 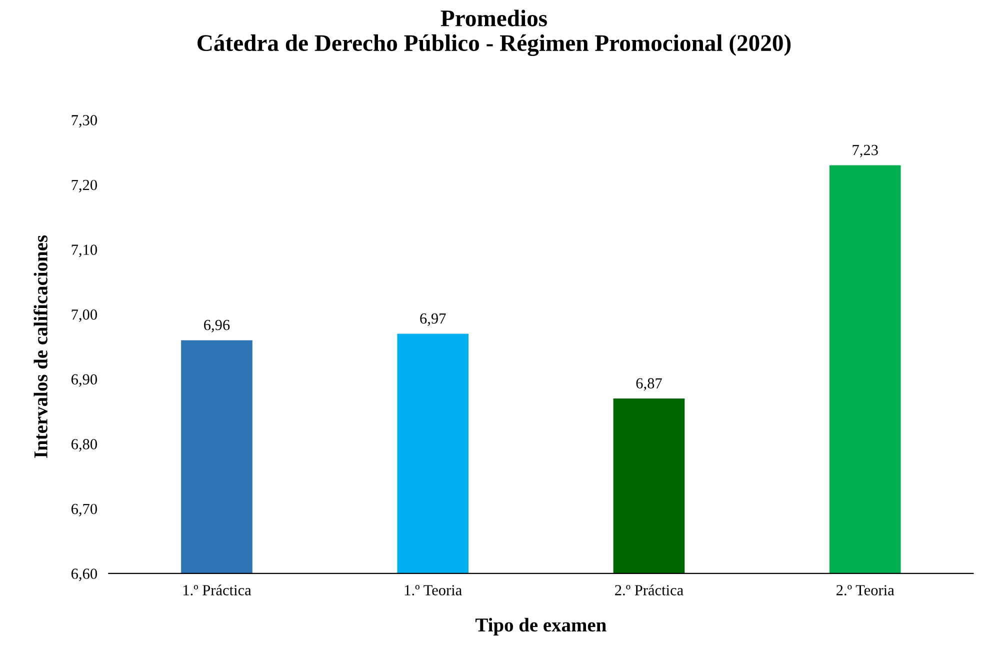 What do you see at coordinates (865, 590) in the screenshot?
I see `x-tick-label: 2.º Teoria` at bounding box center [865, 590].